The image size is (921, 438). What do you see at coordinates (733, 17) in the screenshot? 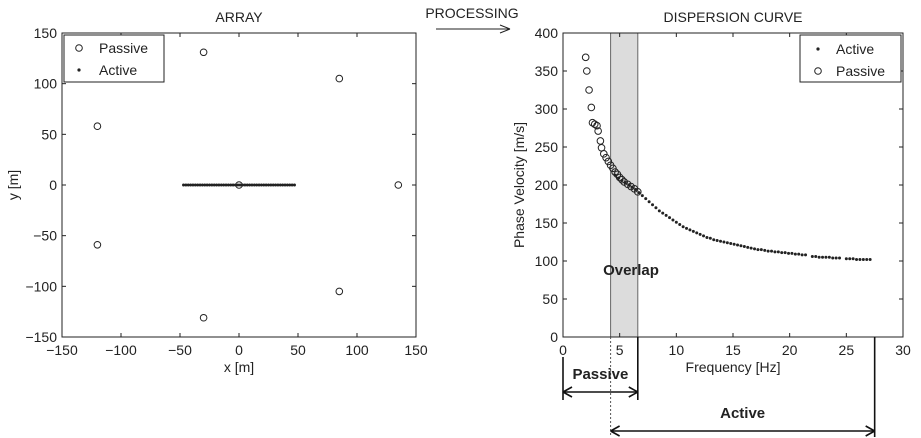
I see `dispersion-chart-title: DISPERSION CURVE` at bounding box center [733, 17].